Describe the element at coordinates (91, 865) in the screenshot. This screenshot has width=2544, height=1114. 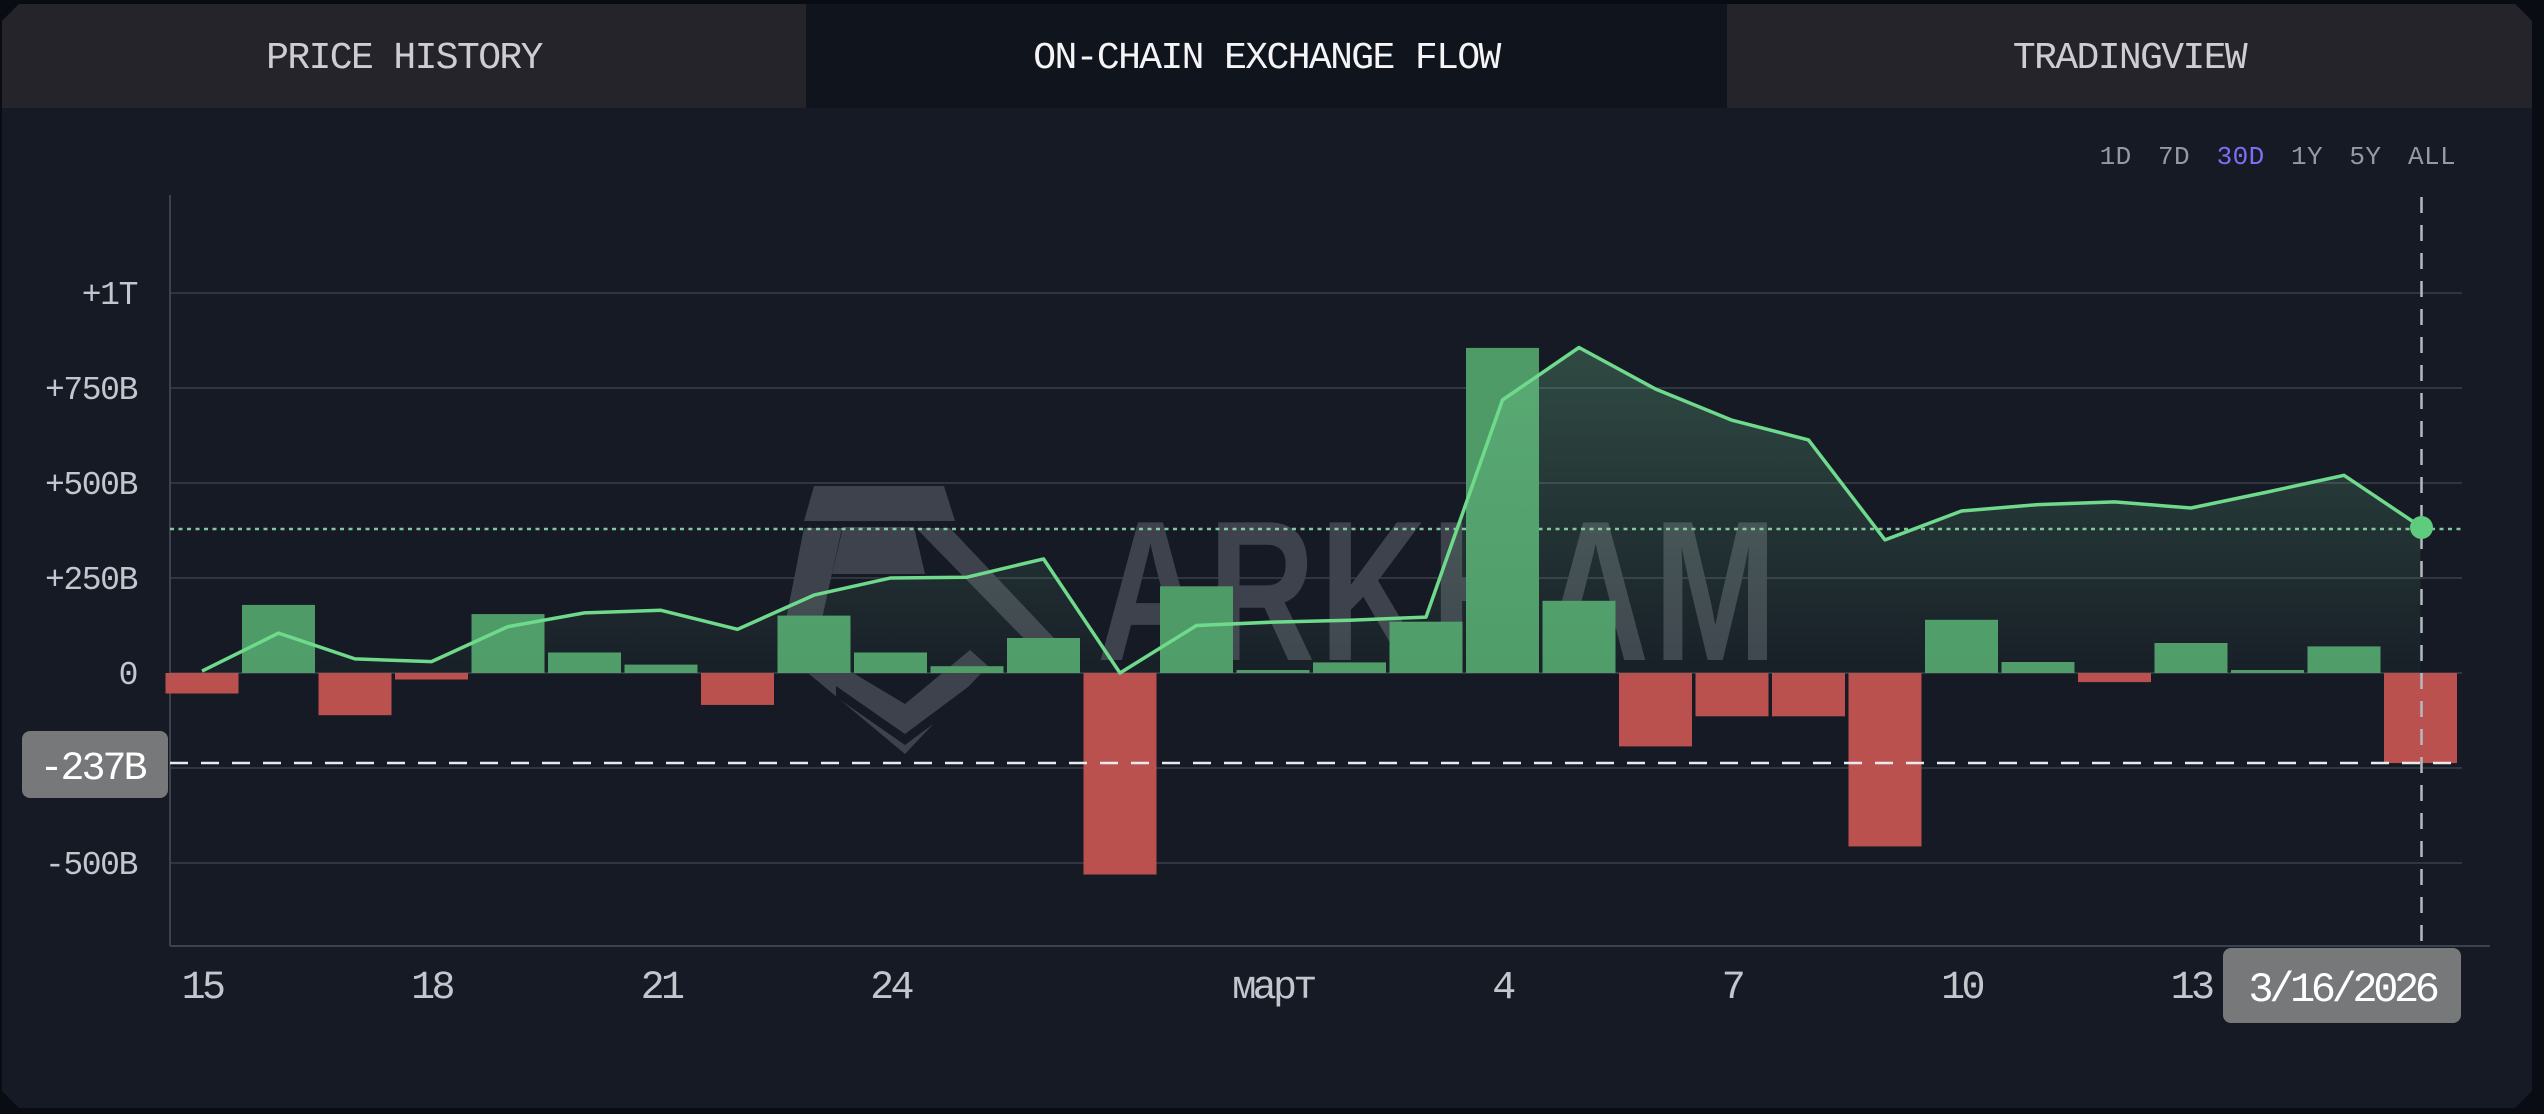
I see `svg-text: -500B` at that location.